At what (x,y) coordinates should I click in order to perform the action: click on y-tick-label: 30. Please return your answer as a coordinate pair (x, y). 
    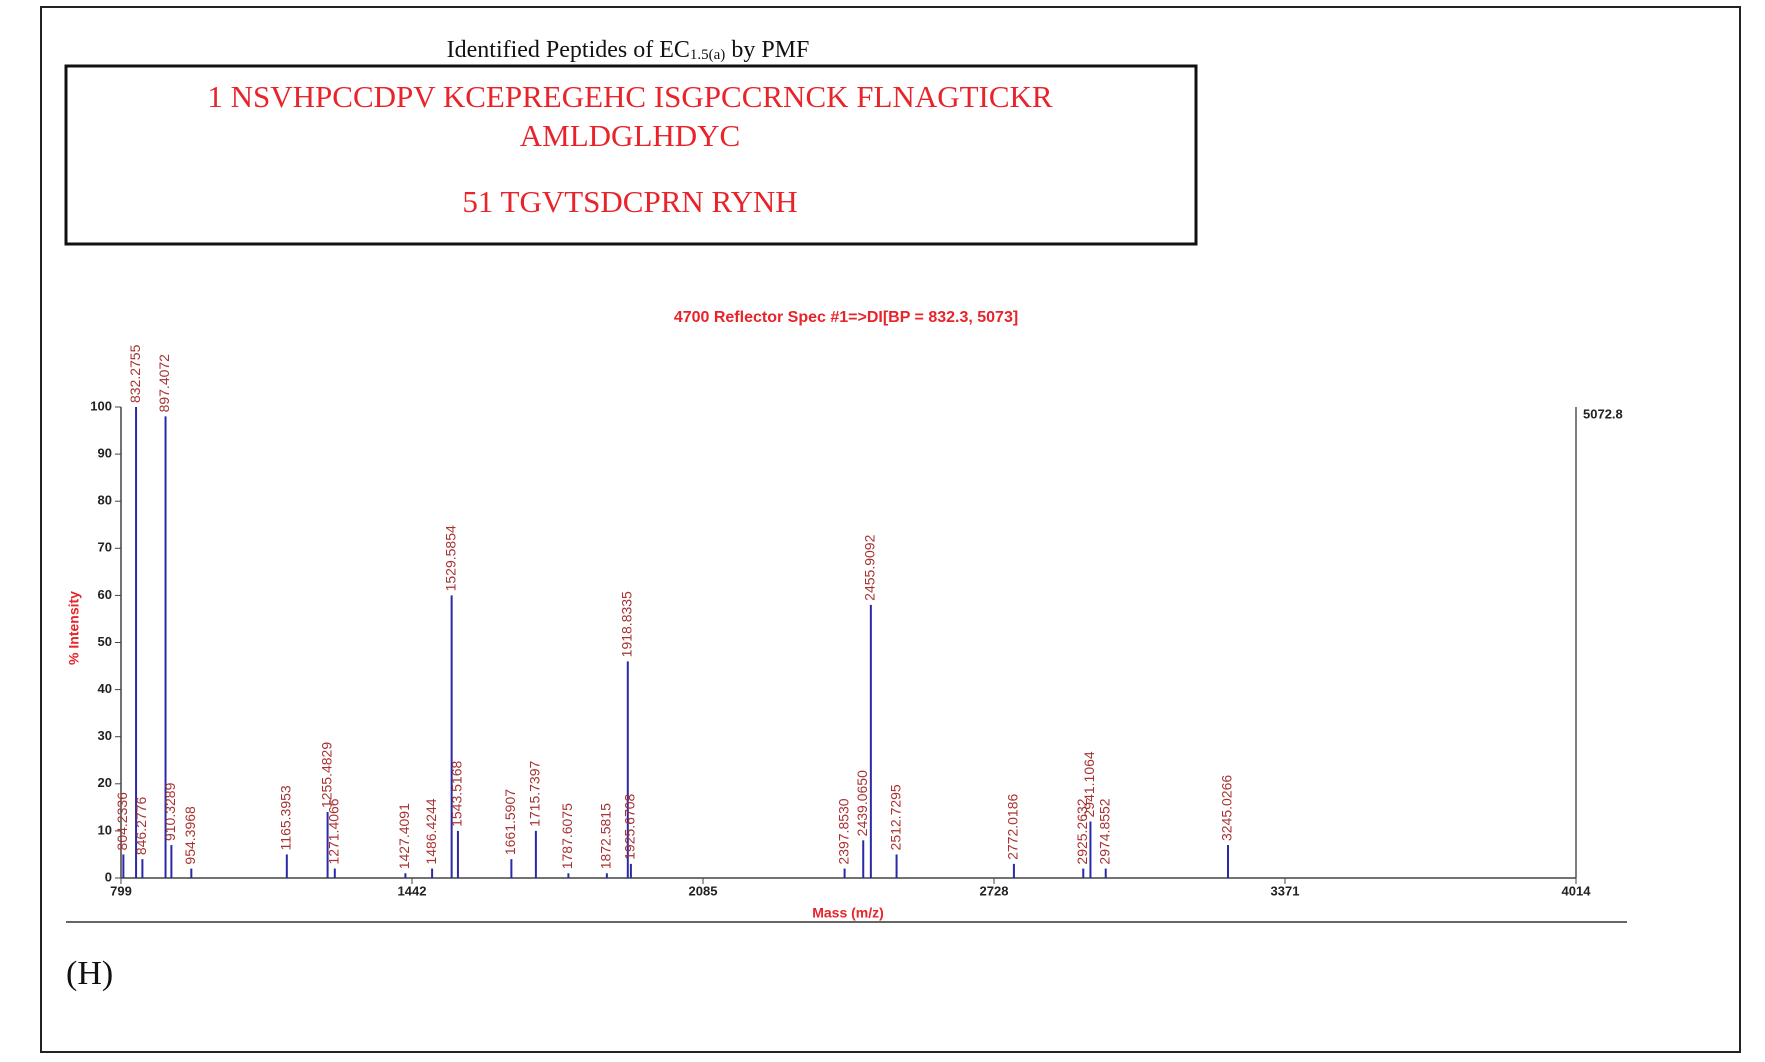
    Looking at the image, I should click on (105, 735).